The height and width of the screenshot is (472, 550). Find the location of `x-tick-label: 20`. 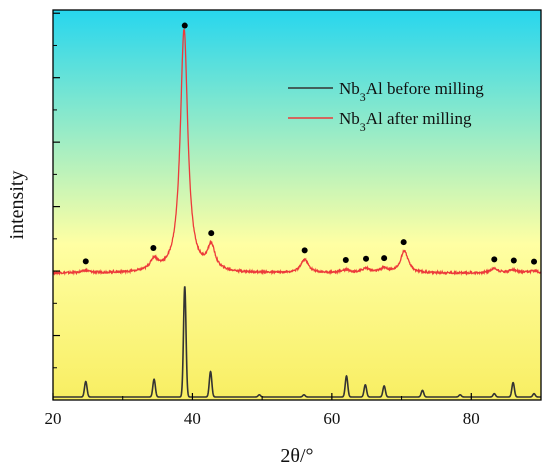

x-tick-label: 20 is located at coordinates (53, 418).